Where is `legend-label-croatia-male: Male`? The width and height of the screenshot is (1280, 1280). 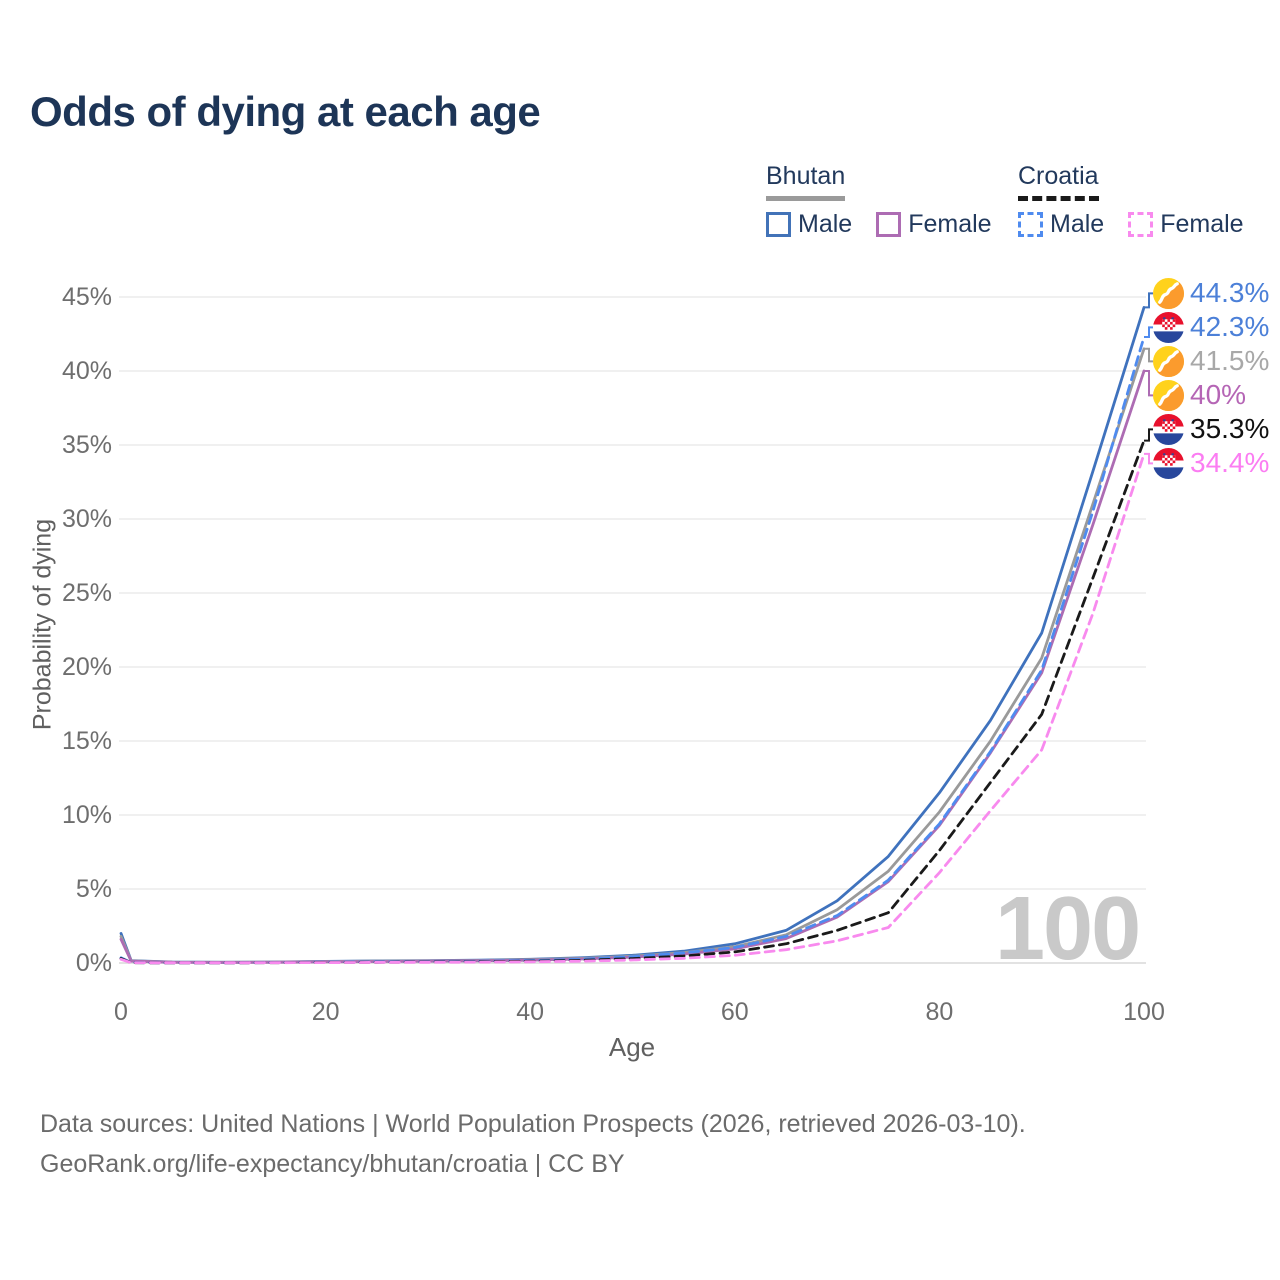 legend-label-croatia-male: Male is located at coordinates (1077, 224).